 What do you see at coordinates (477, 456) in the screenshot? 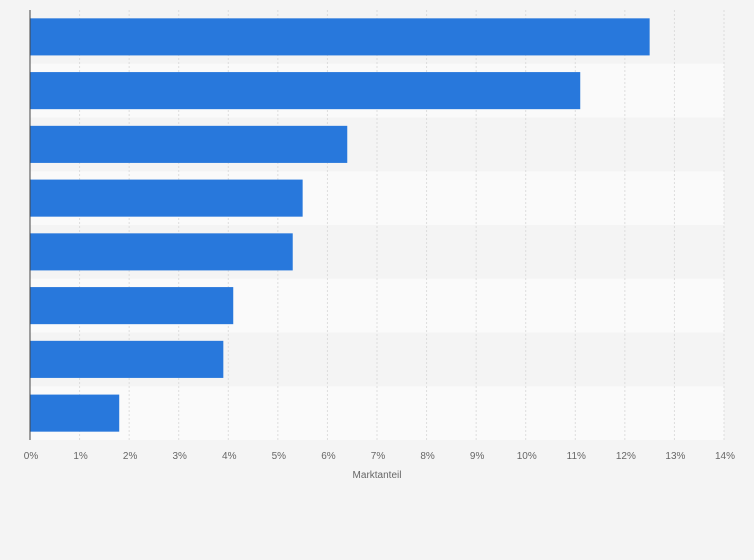
I see `x-tick-label: 9%` at bounding box center [477, 456].